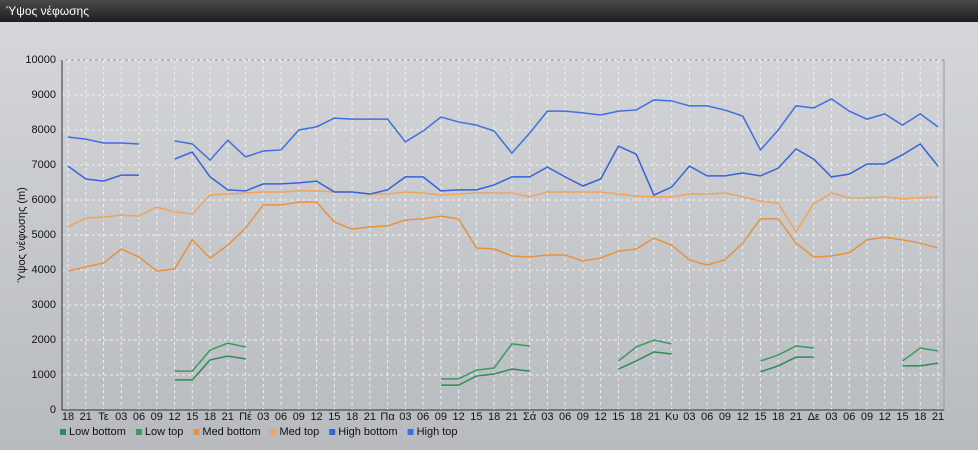  What do you see at coordinates (387, 417) in the screenshot?
I see `x-tick-label: Πα` at bounding box center [387, 417].